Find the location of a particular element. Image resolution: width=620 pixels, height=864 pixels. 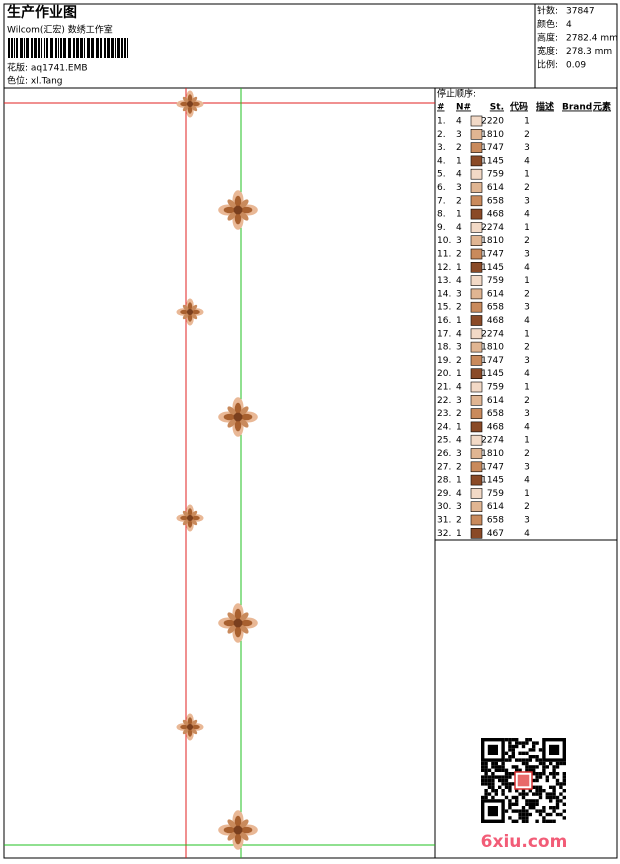

row-index: 14. is located at coordinates (444, 294).